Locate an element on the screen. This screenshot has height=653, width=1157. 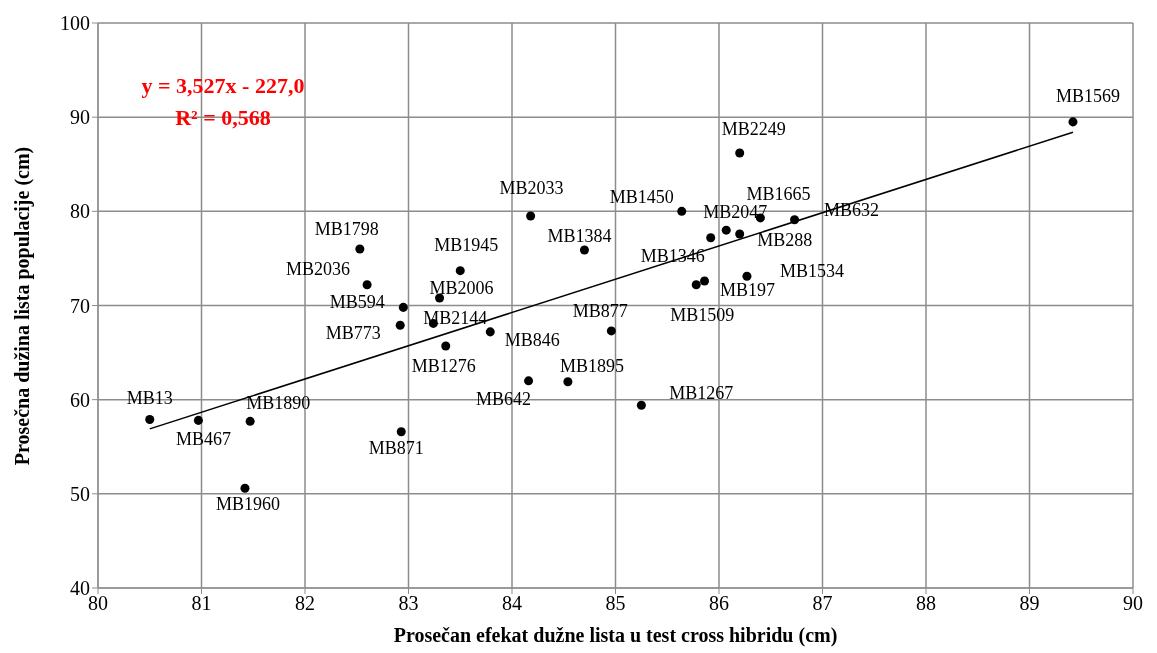
annotation: MB642 is located at coordinates (504, 398).